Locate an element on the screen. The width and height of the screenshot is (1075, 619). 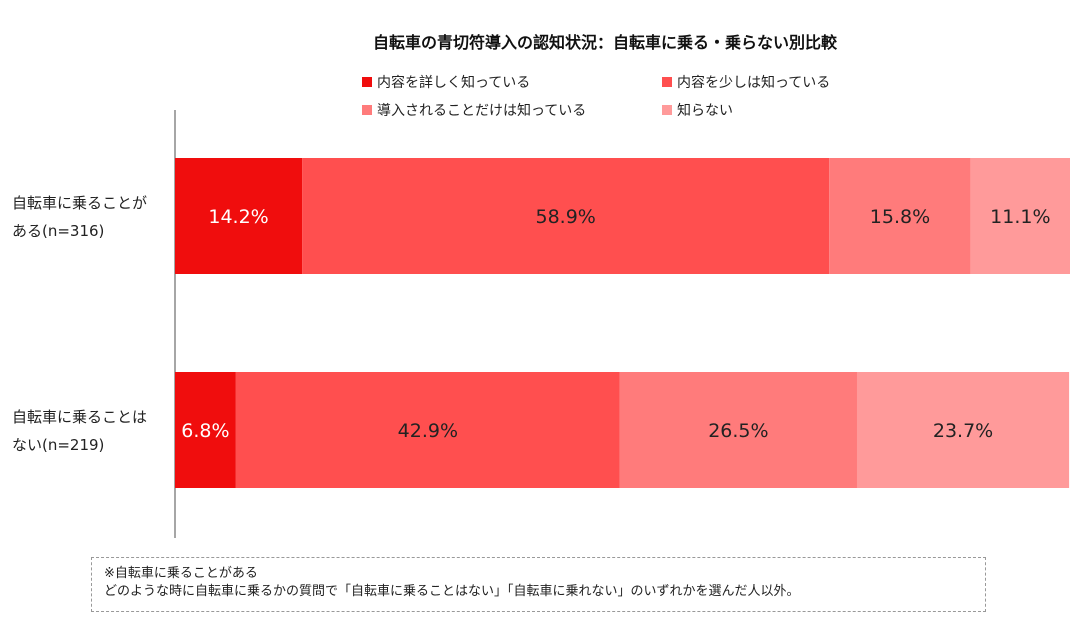
data-label-2-3: 26.5% is located at coordinates (738, 431).